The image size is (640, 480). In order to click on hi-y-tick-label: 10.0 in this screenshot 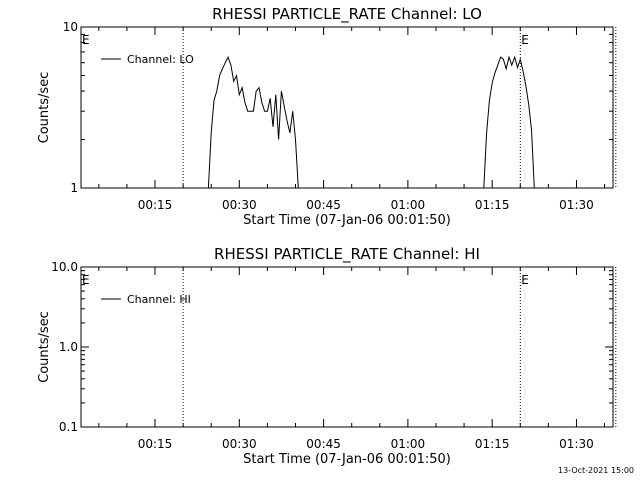, I will do `click(64, 267)`.